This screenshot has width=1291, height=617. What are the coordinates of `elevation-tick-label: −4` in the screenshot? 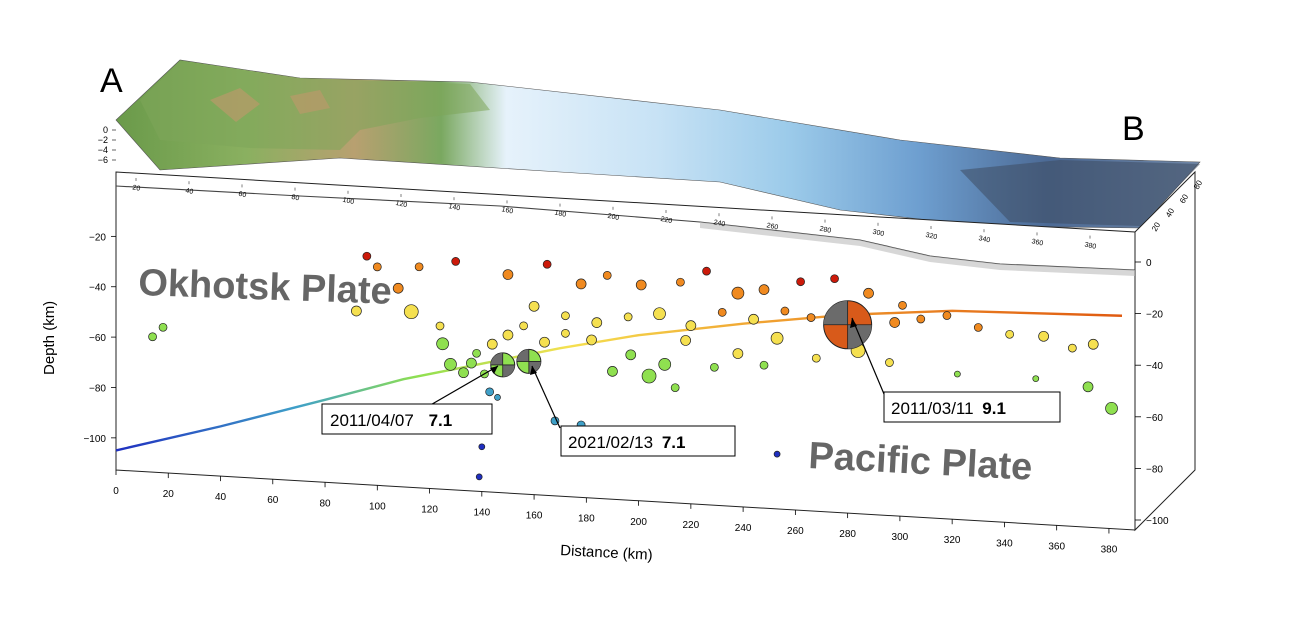 It's located at (103, 150).